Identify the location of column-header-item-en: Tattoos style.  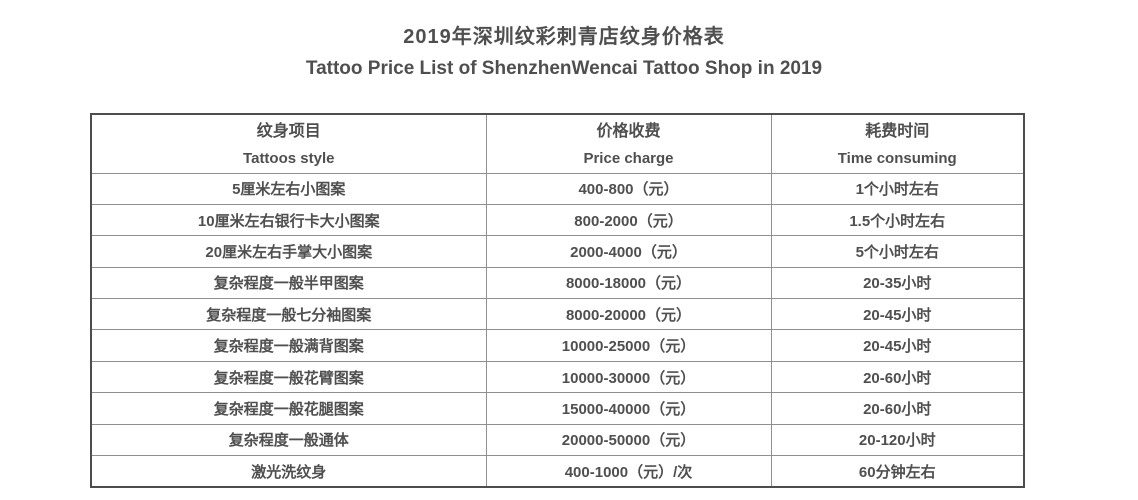
(289, 158).